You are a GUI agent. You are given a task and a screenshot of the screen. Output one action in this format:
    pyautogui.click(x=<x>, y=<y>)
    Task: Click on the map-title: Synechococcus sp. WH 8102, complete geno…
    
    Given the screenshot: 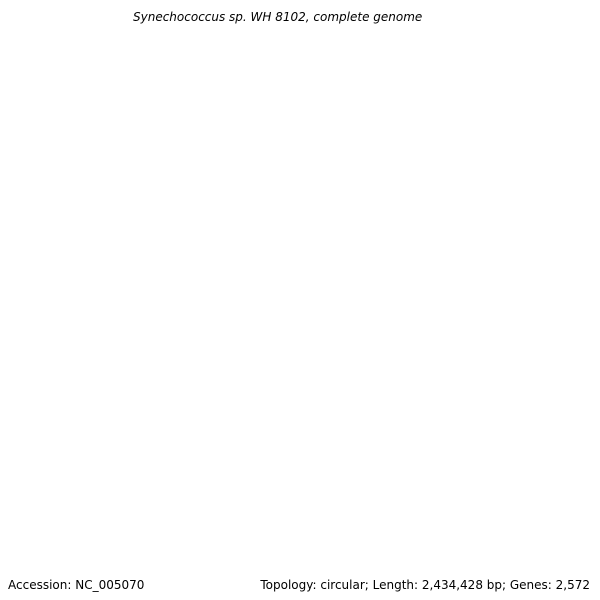 What is the action you would take?
    pyautogui.click(x=278, y=17)
    